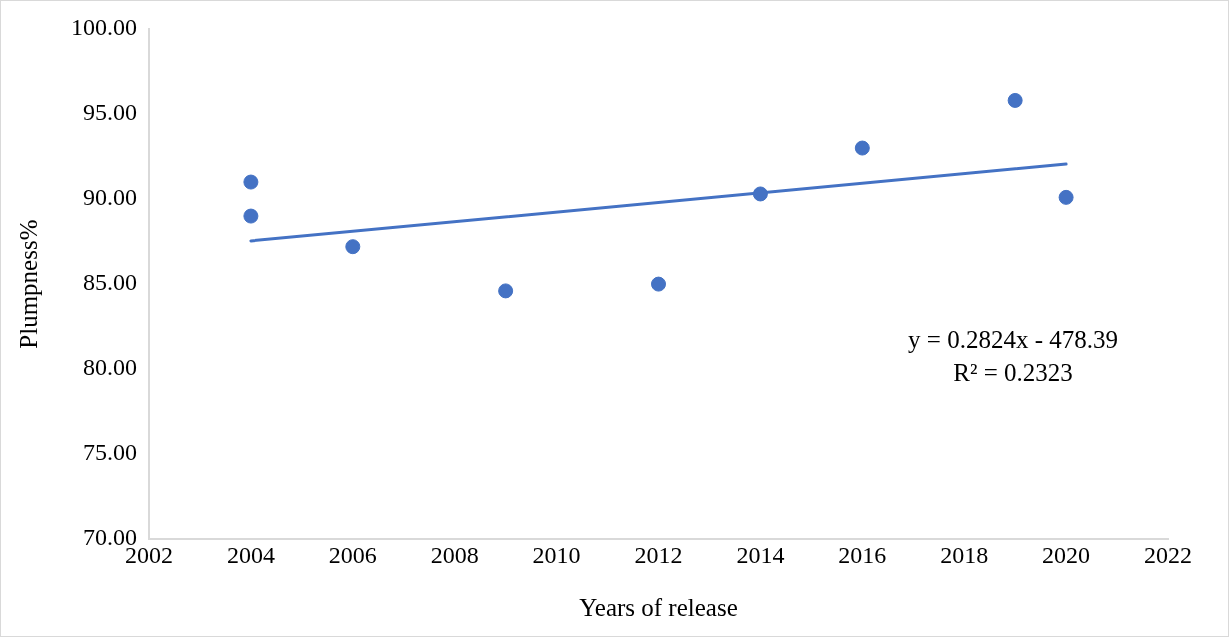 The image size is (1229, 637). What do you see at coordinates (1066, 554) in the screenshot?
I see `x-tick-label: 2020` at bounding box center [1066, 554].